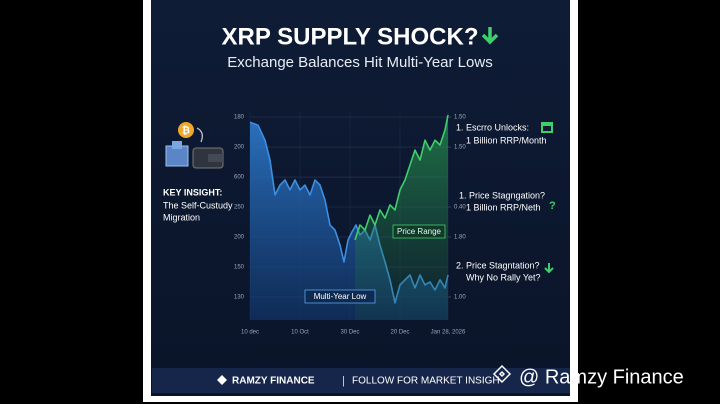  Describe the element at coordinates (401, 177) in the screenshot. I see `series-line` at that location.